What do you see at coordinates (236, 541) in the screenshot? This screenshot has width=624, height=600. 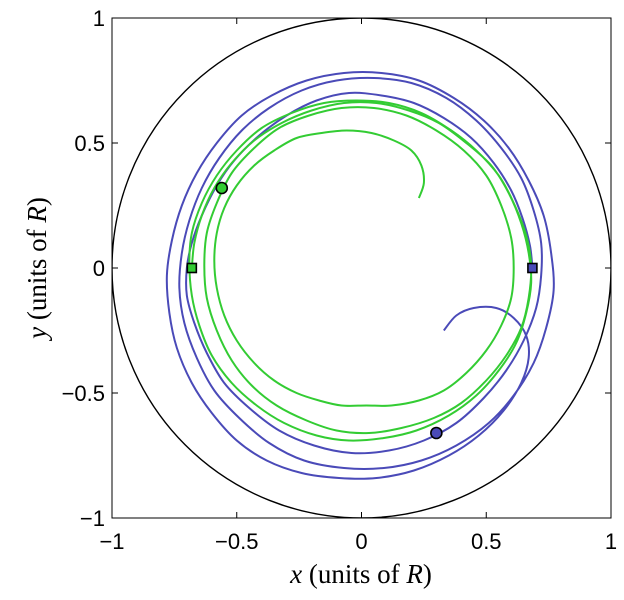 I see `x-tick-label: −0.5` at bounding box center [236, 541].